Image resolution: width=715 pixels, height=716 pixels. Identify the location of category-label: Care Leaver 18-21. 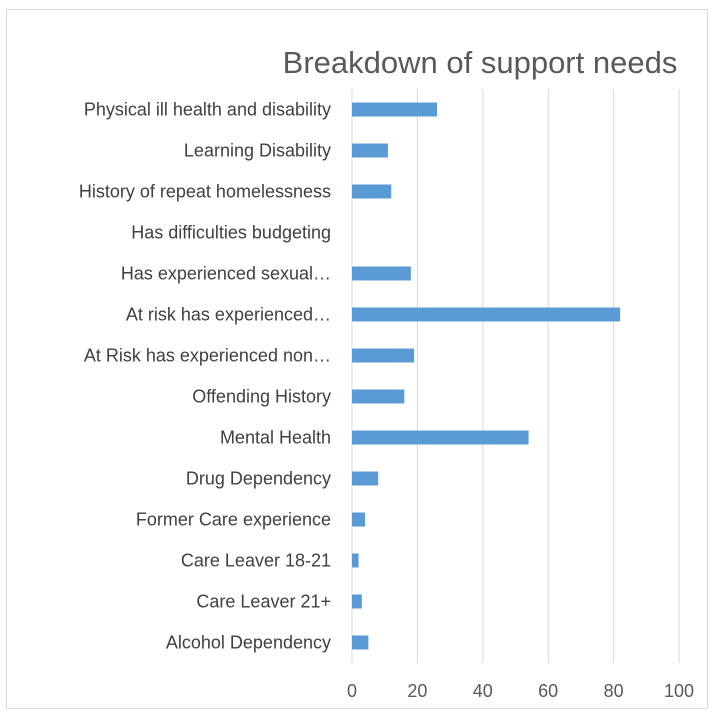
(256, 561).